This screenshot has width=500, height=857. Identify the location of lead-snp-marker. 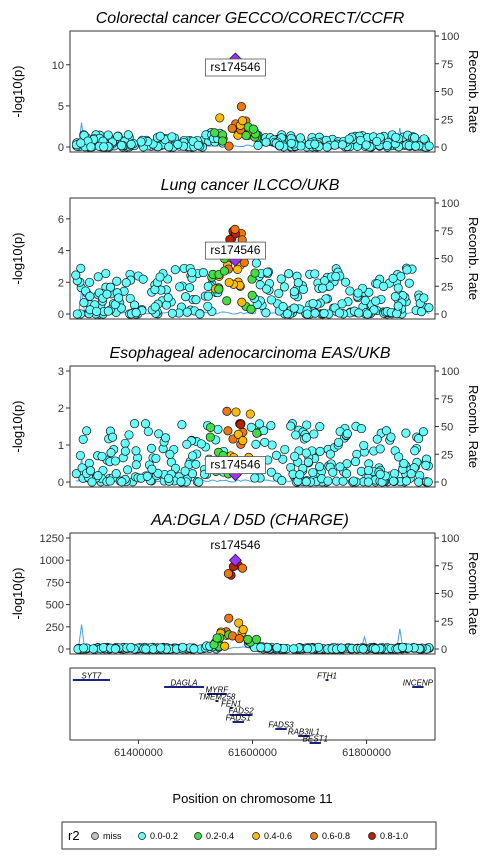
(235, 560).